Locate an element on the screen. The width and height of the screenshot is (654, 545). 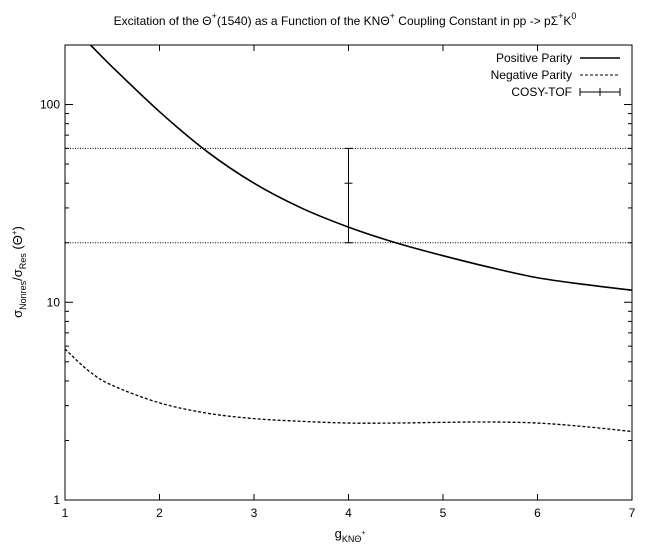
legend-item-negative-parity: Negative Parity is located at coordinates (555, 75).